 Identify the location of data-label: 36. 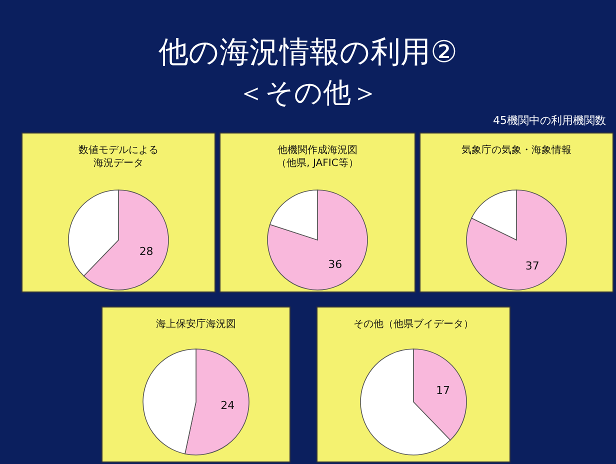
(335, 265).